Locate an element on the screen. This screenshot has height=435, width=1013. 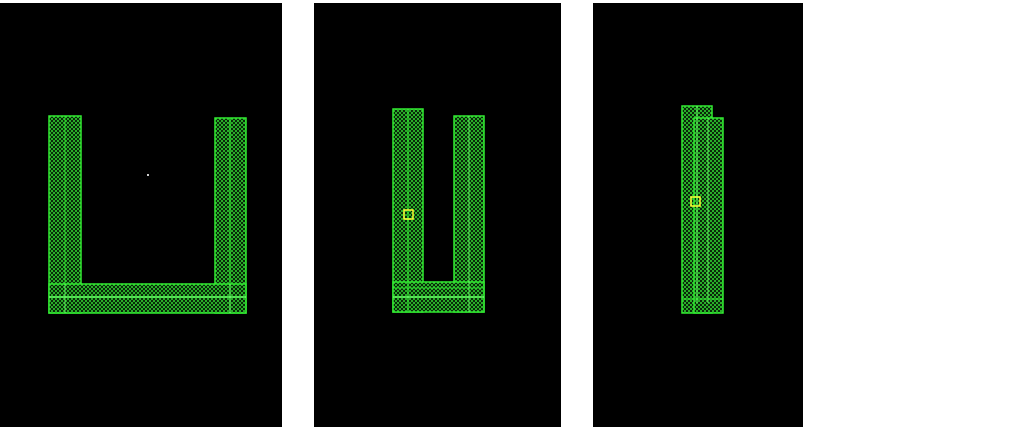
narrow-u-drawing is located at coordinates (438, 210).